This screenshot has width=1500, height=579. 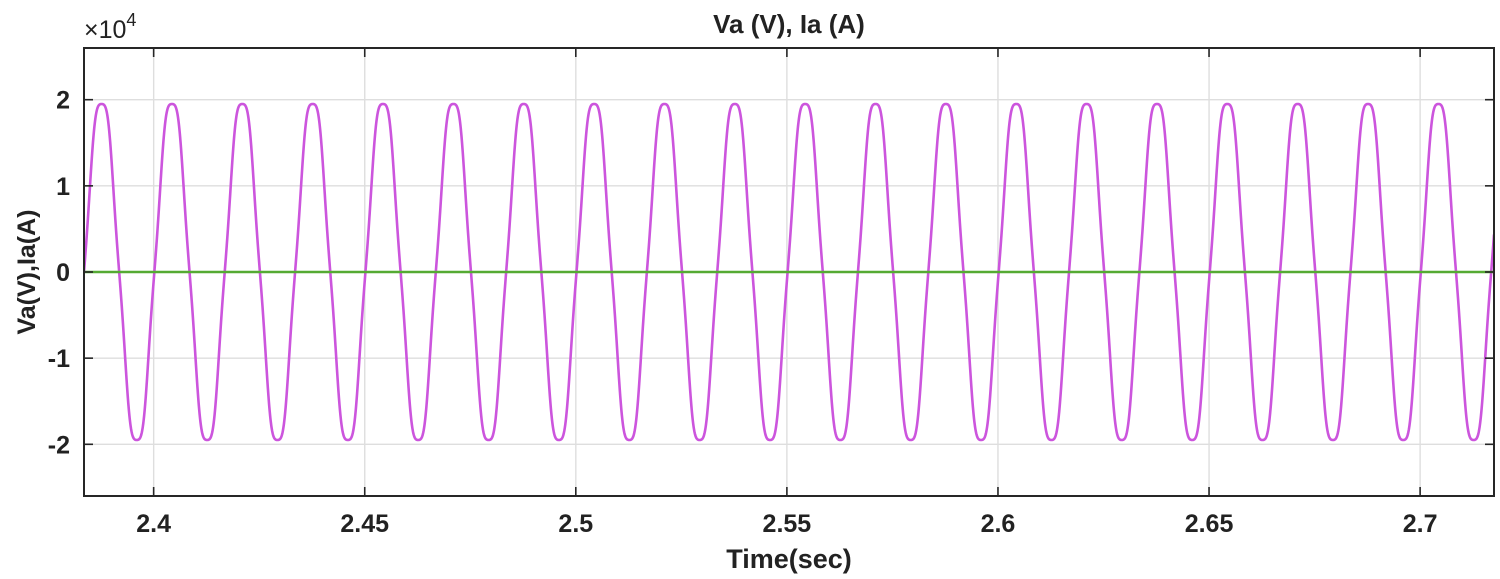 I want to click on y-tick-labels: -2 -1 0 1 2, so click(x=59, y=273).